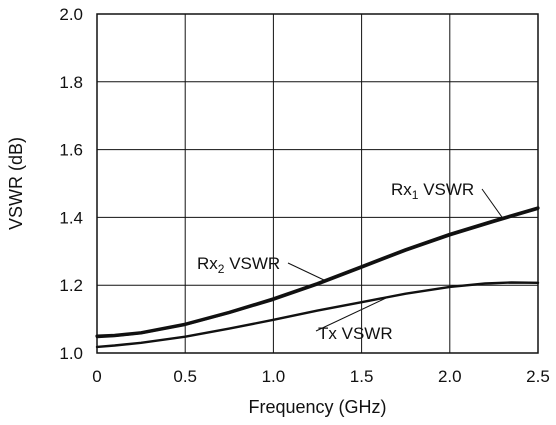 The height and width of the screenshot is (425, 556). I want to click on y-tick-label: 1.0, so click(71, 353).